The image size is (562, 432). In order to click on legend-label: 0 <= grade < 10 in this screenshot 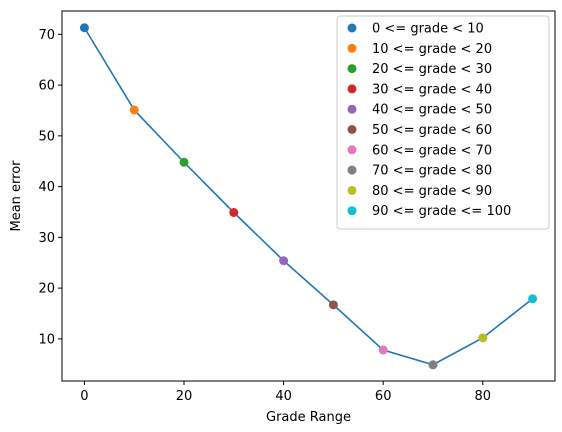, I will do `click(428, 29)`.